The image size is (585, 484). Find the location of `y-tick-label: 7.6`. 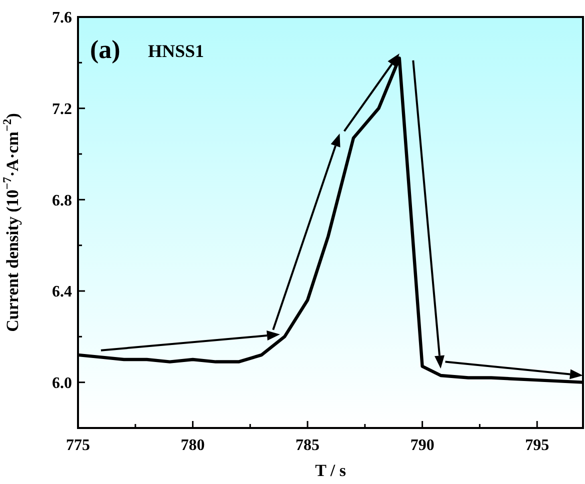

y-tick-label: 7.6 is located at coordinates (62, 18).